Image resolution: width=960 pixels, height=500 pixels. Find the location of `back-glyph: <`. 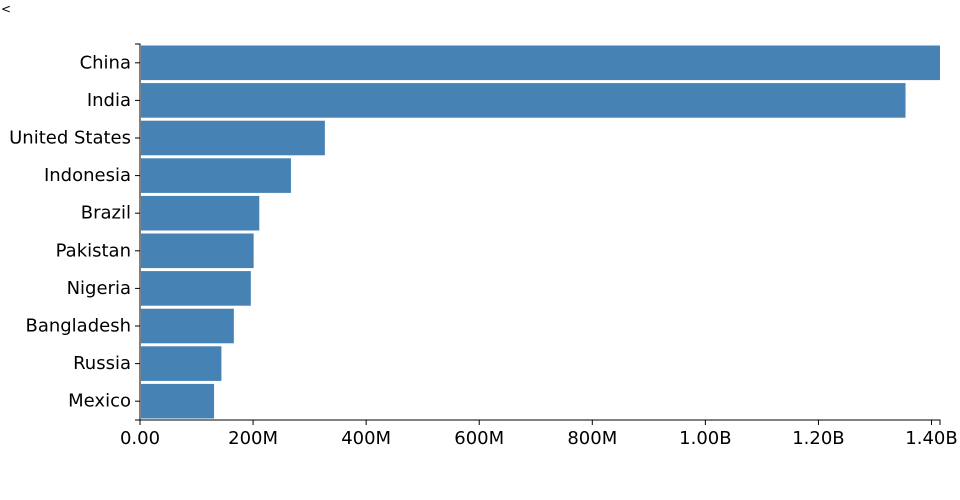

back-glyph: < is located at coordinates (6, 9).